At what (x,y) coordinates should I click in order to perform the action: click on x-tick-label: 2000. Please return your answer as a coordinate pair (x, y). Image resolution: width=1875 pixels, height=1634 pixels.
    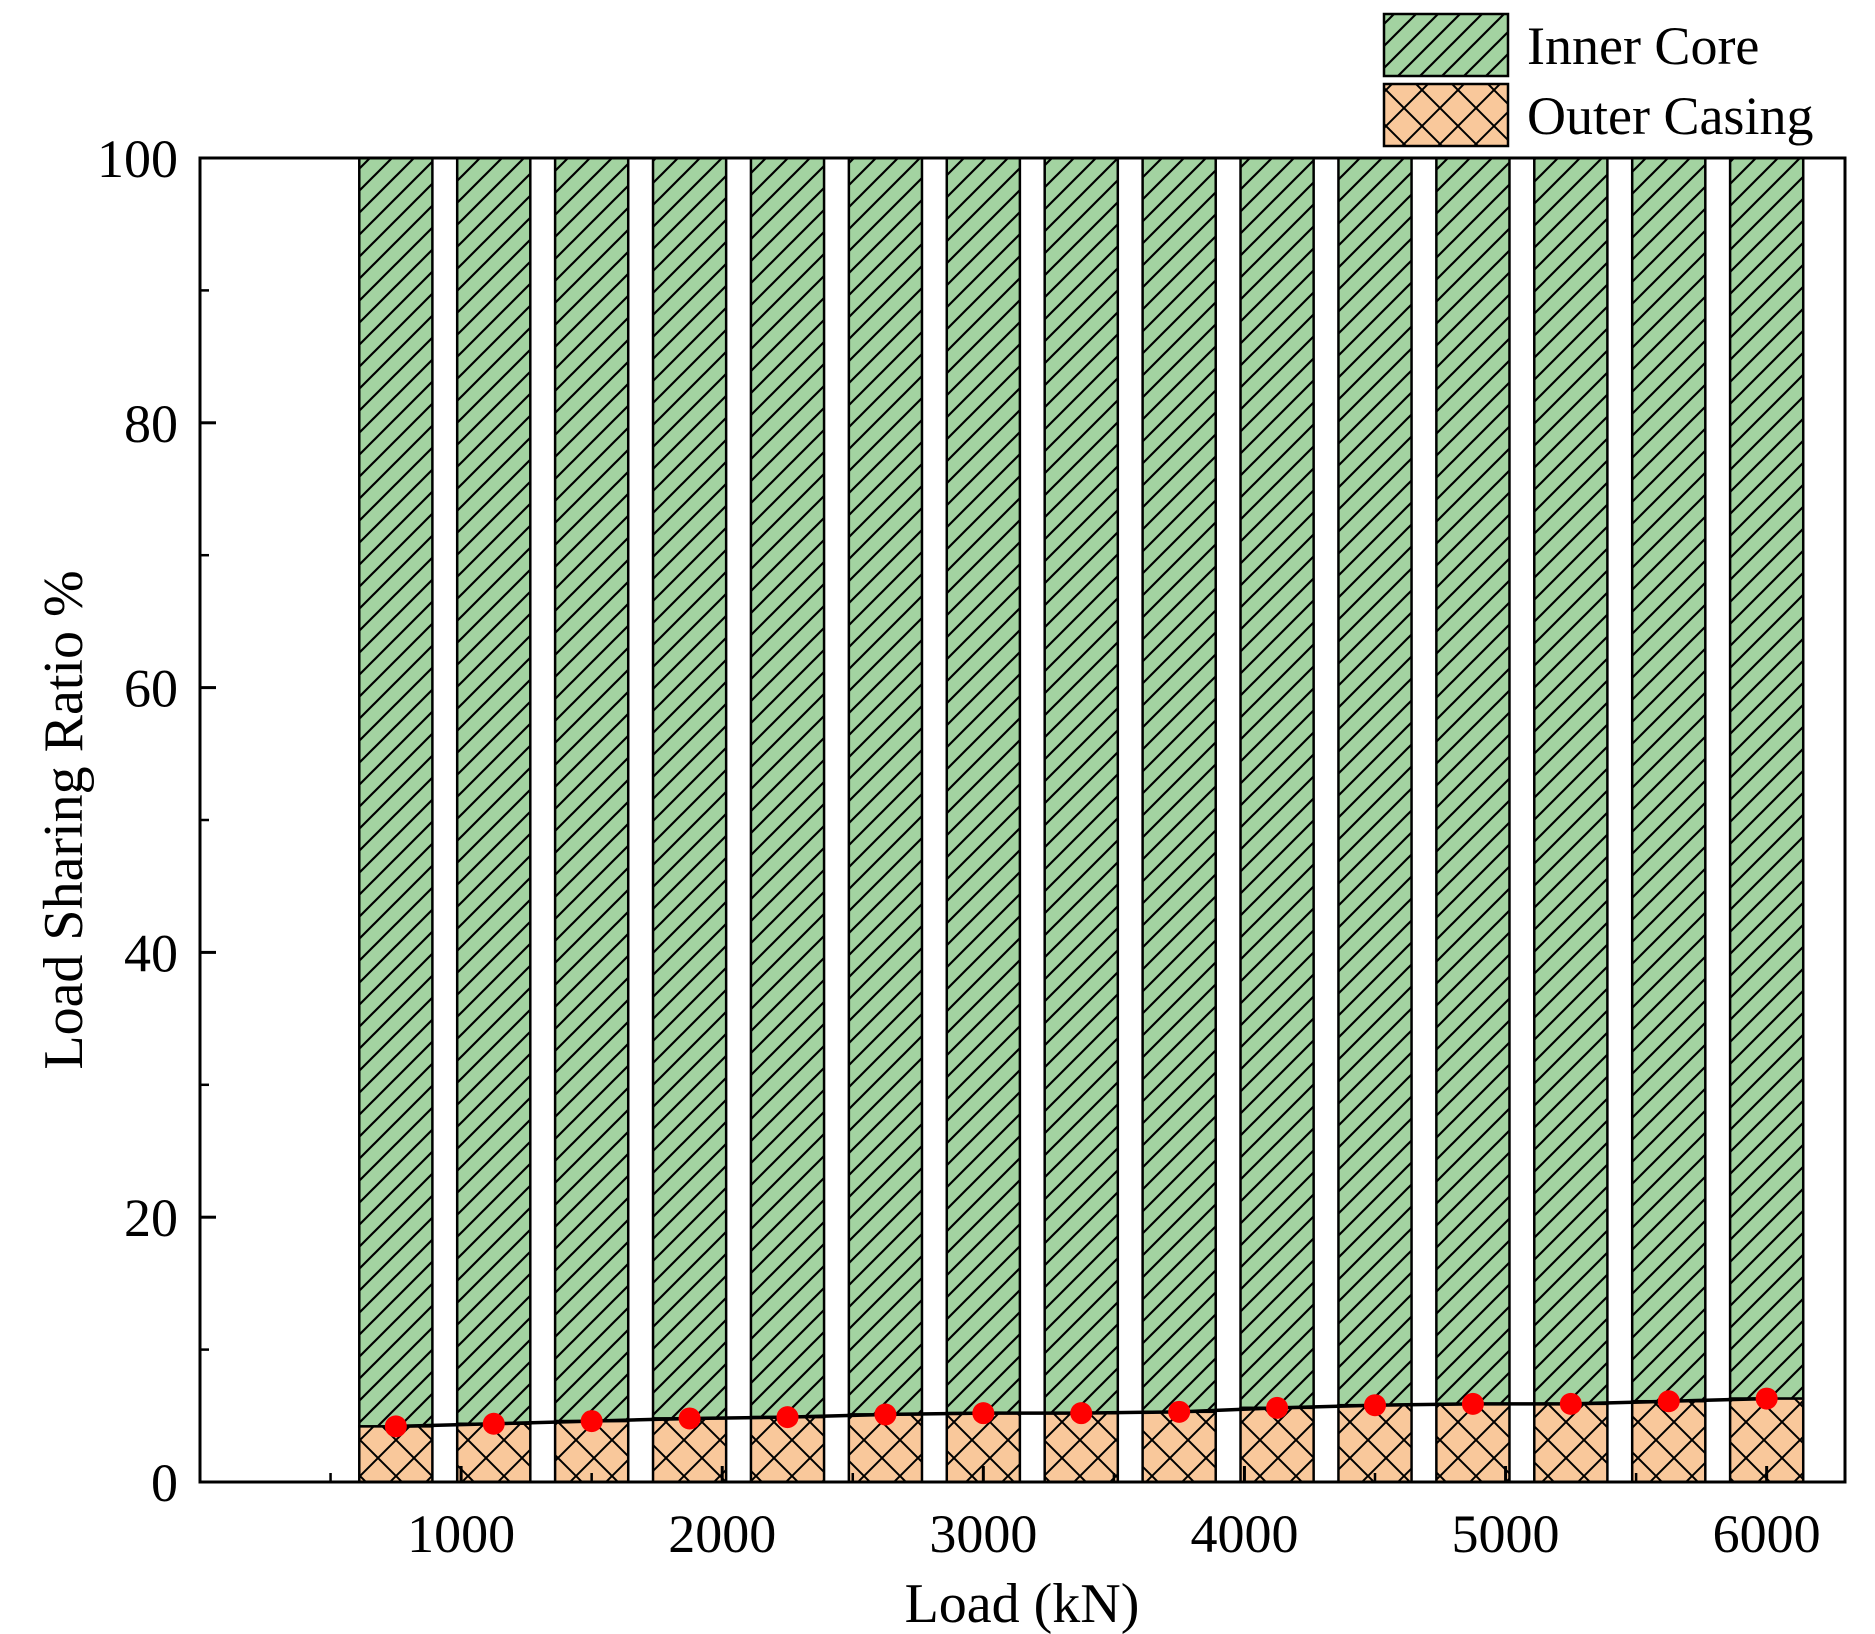
    Looking at the image, I should click on (722, 1534).